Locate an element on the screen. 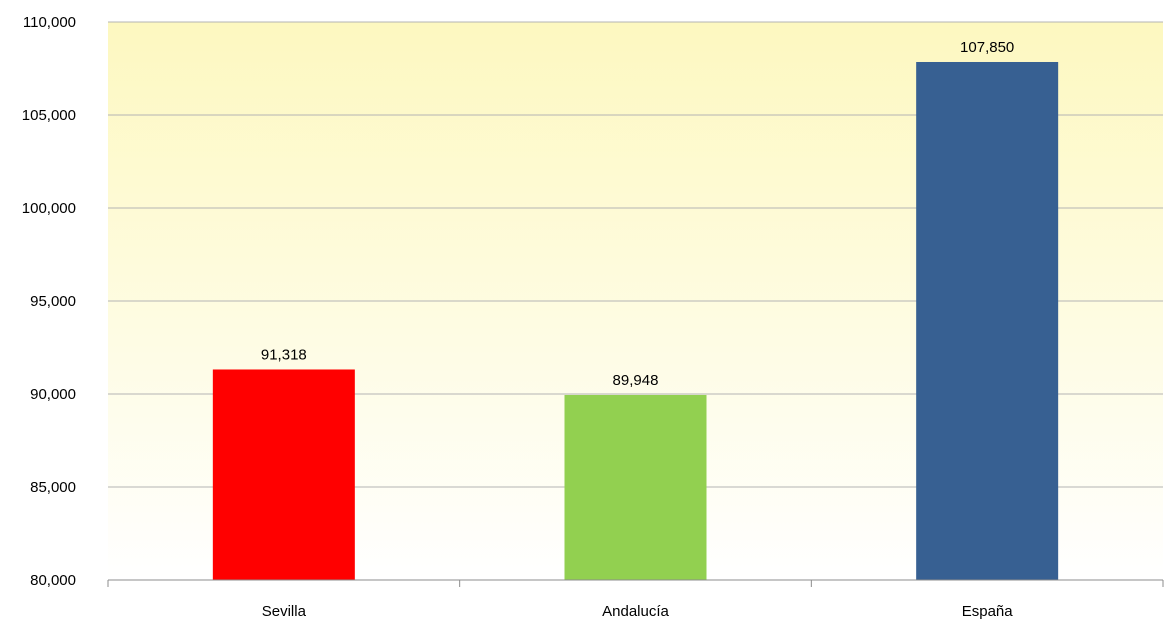  category-label: España is located at coordinates (988, 611).